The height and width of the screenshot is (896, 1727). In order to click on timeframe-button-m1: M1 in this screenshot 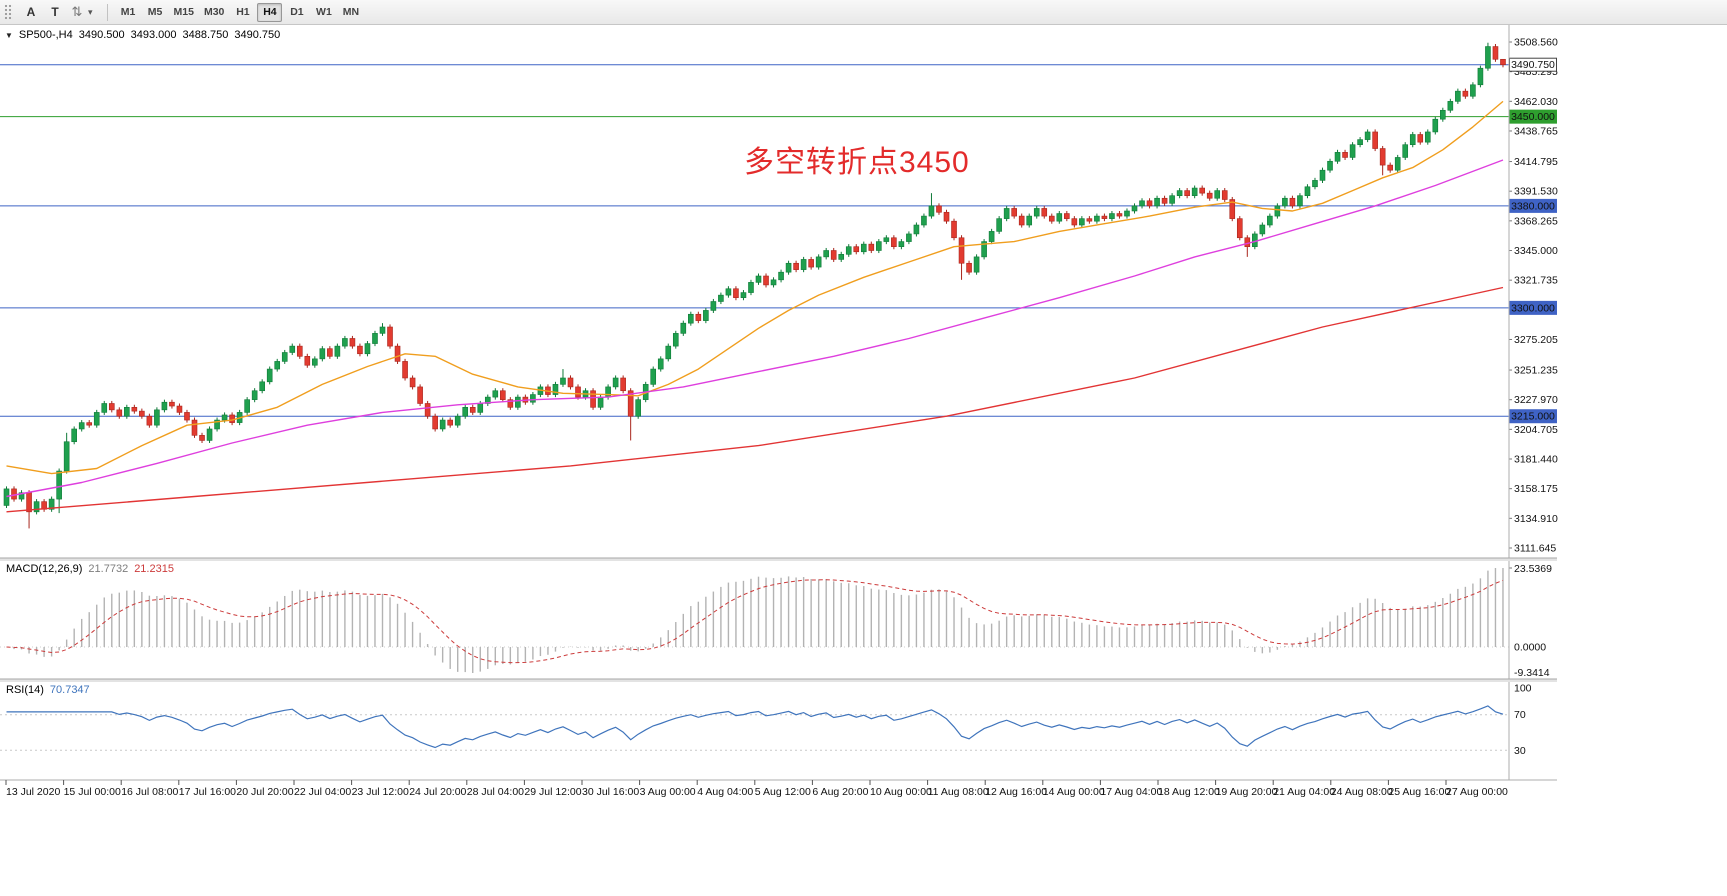, I will do `click(128, 12)`.